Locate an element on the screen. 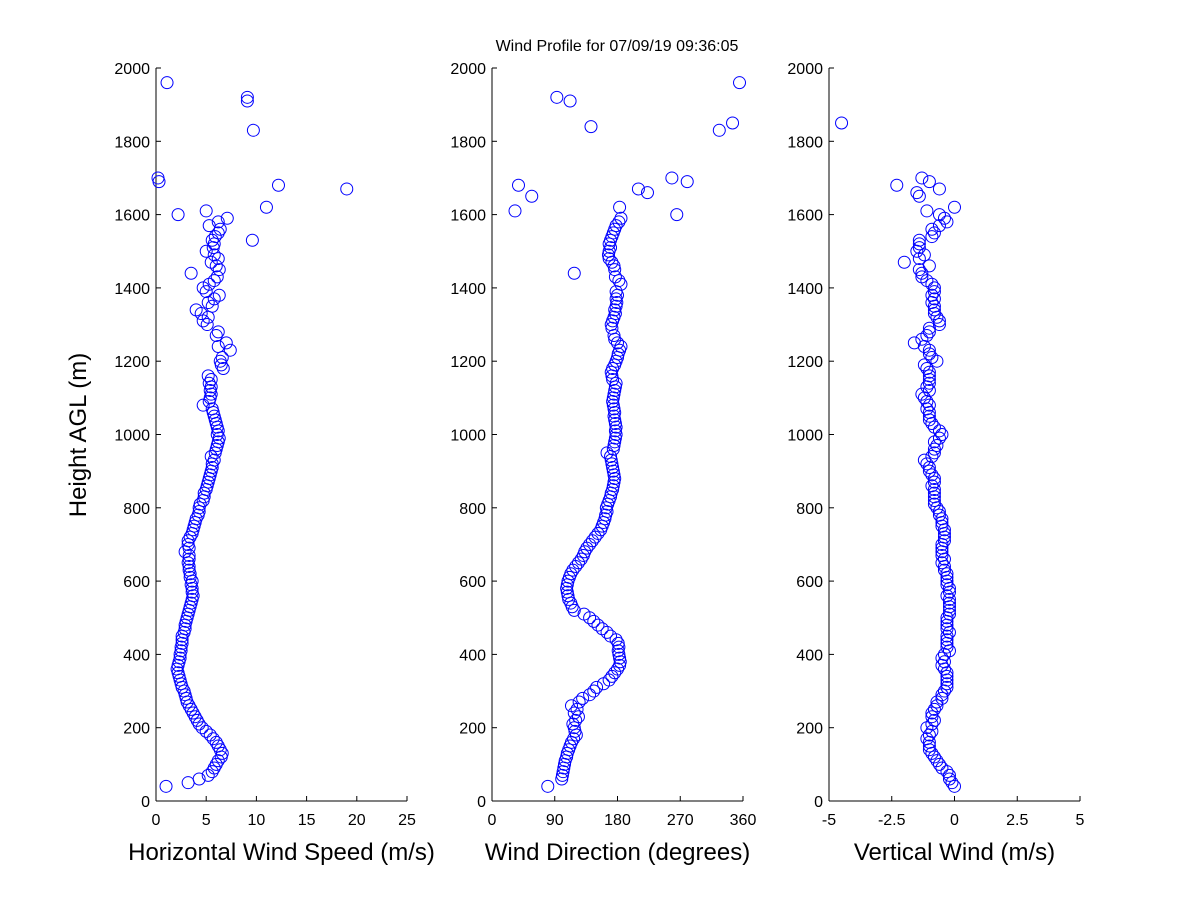  y-tick-label: 1600 is located at coordinates (132, 216).